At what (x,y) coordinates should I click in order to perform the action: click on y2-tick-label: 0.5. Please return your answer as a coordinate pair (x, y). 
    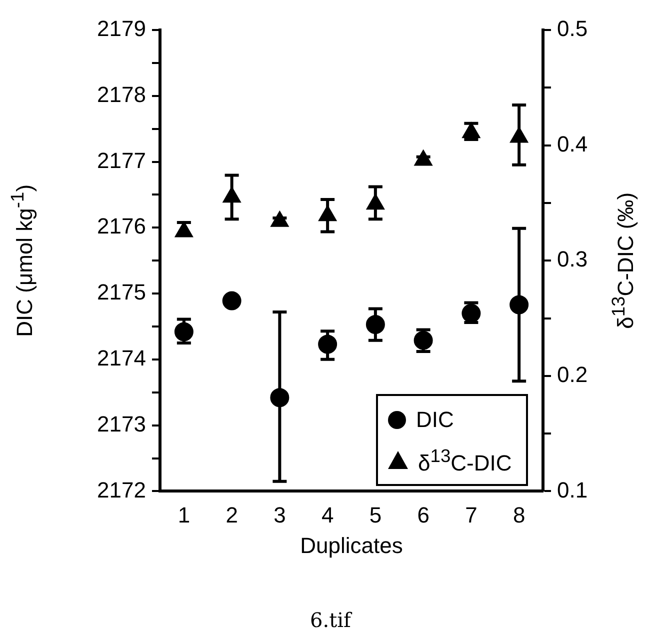
    Looking at the image, I should click on (572, 29).